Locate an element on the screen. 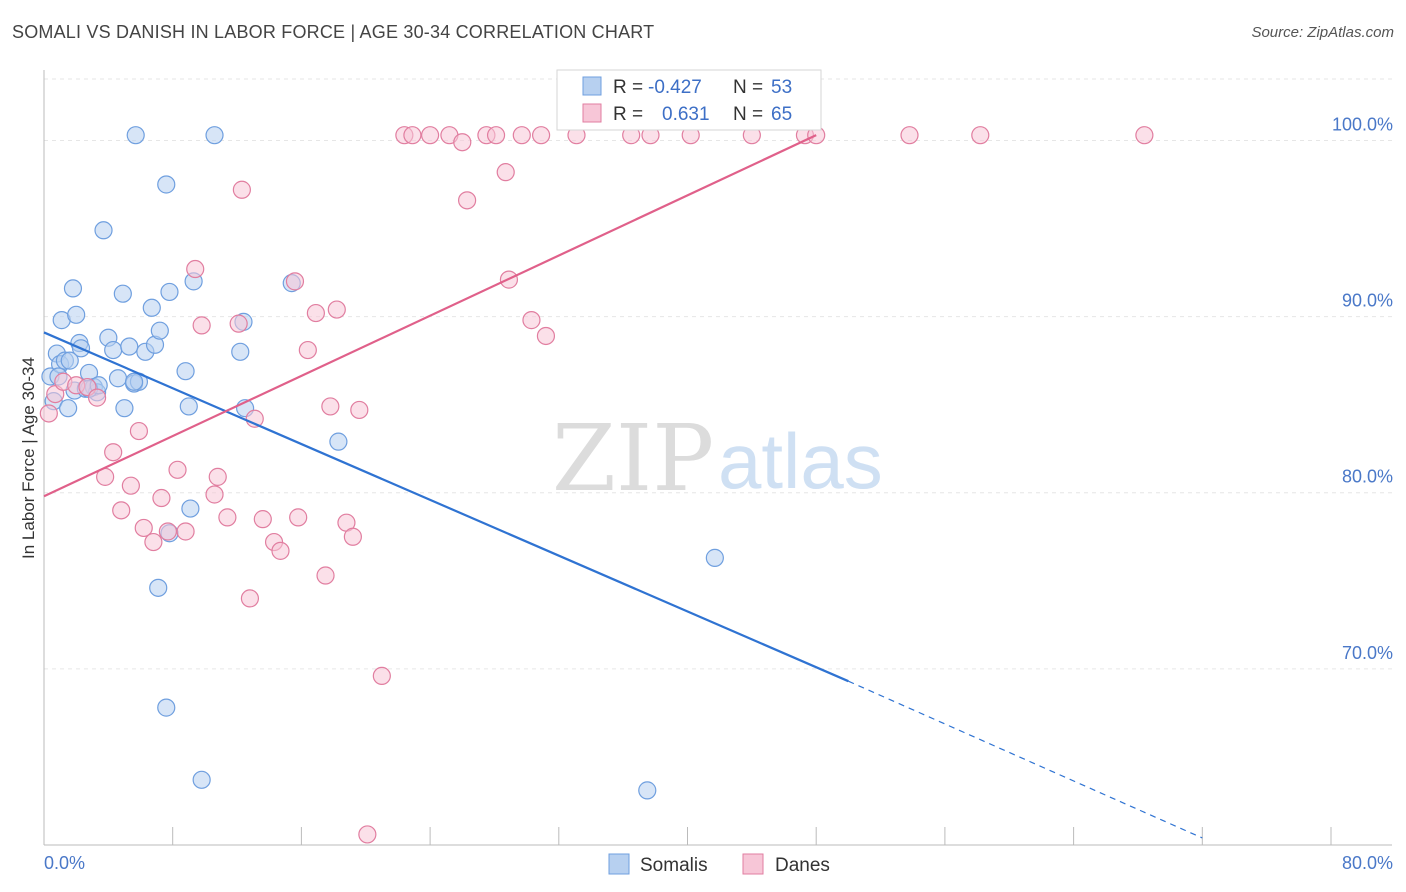  legend-swatch-danes is located at coordinates (753, 864).